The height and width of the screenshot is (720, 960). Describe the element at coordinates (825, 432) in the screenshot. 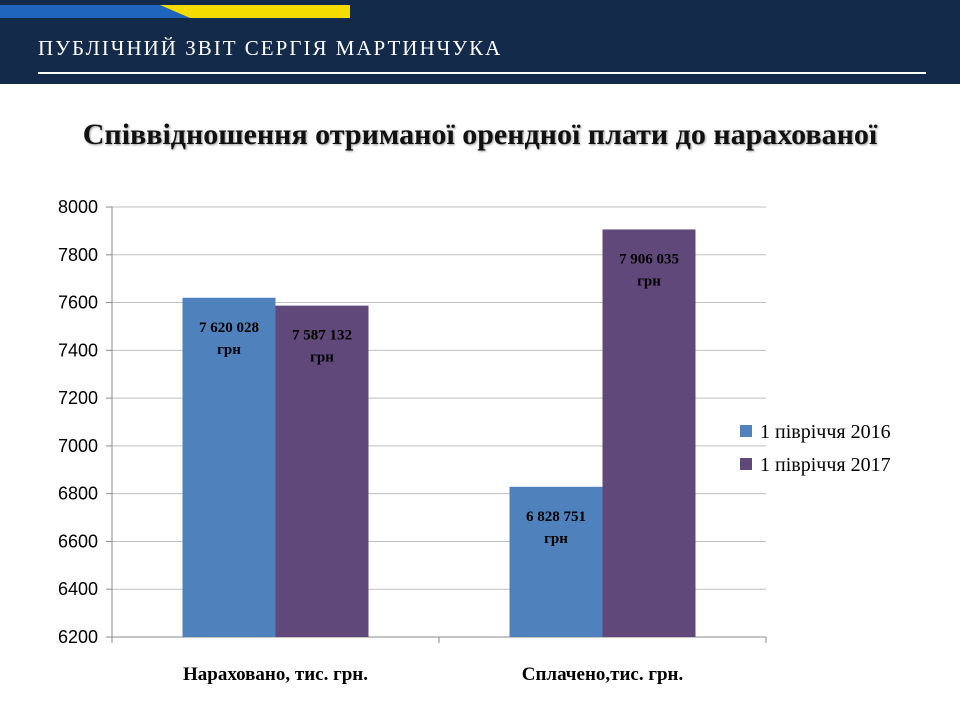

I see `legend-label: 1 півріччя 2016` at that location.